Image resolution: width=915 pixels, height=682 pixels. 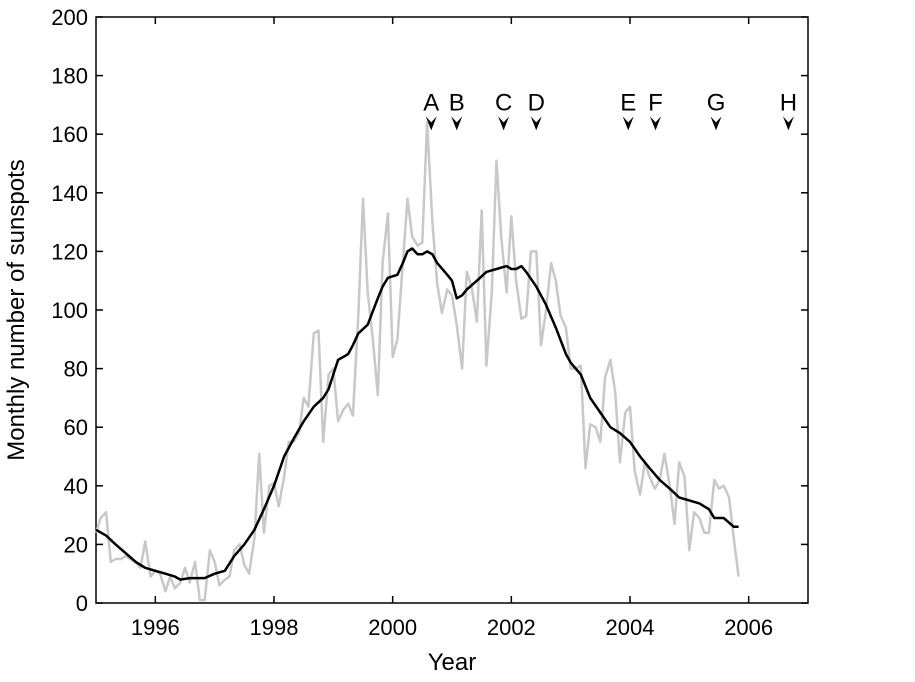 What do you see at coordinates (628, 102) in the screenshot?
I see `marker-label-e: E` at bounding box center [628, 102].